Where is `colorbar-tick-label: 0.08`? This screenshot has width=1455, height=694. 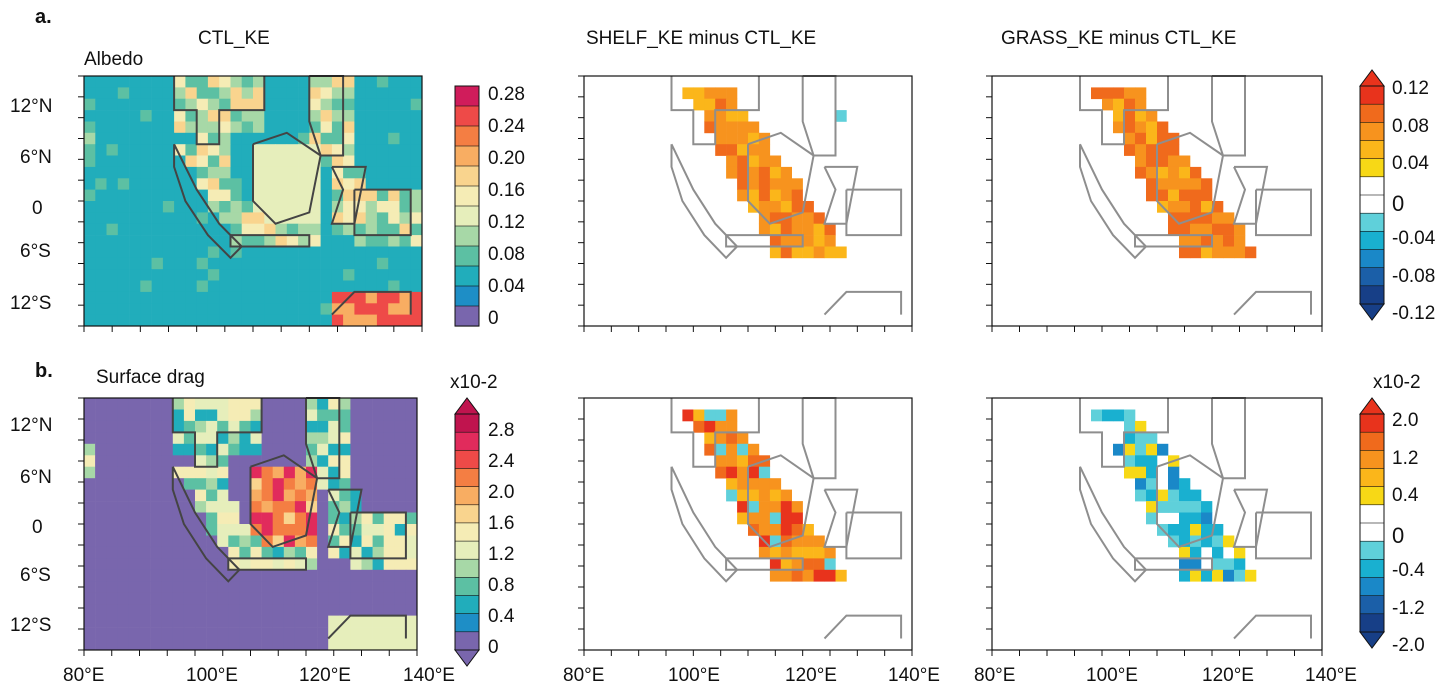
colorbar-tick-label: 0.08 is located at coordinates (506, 254).